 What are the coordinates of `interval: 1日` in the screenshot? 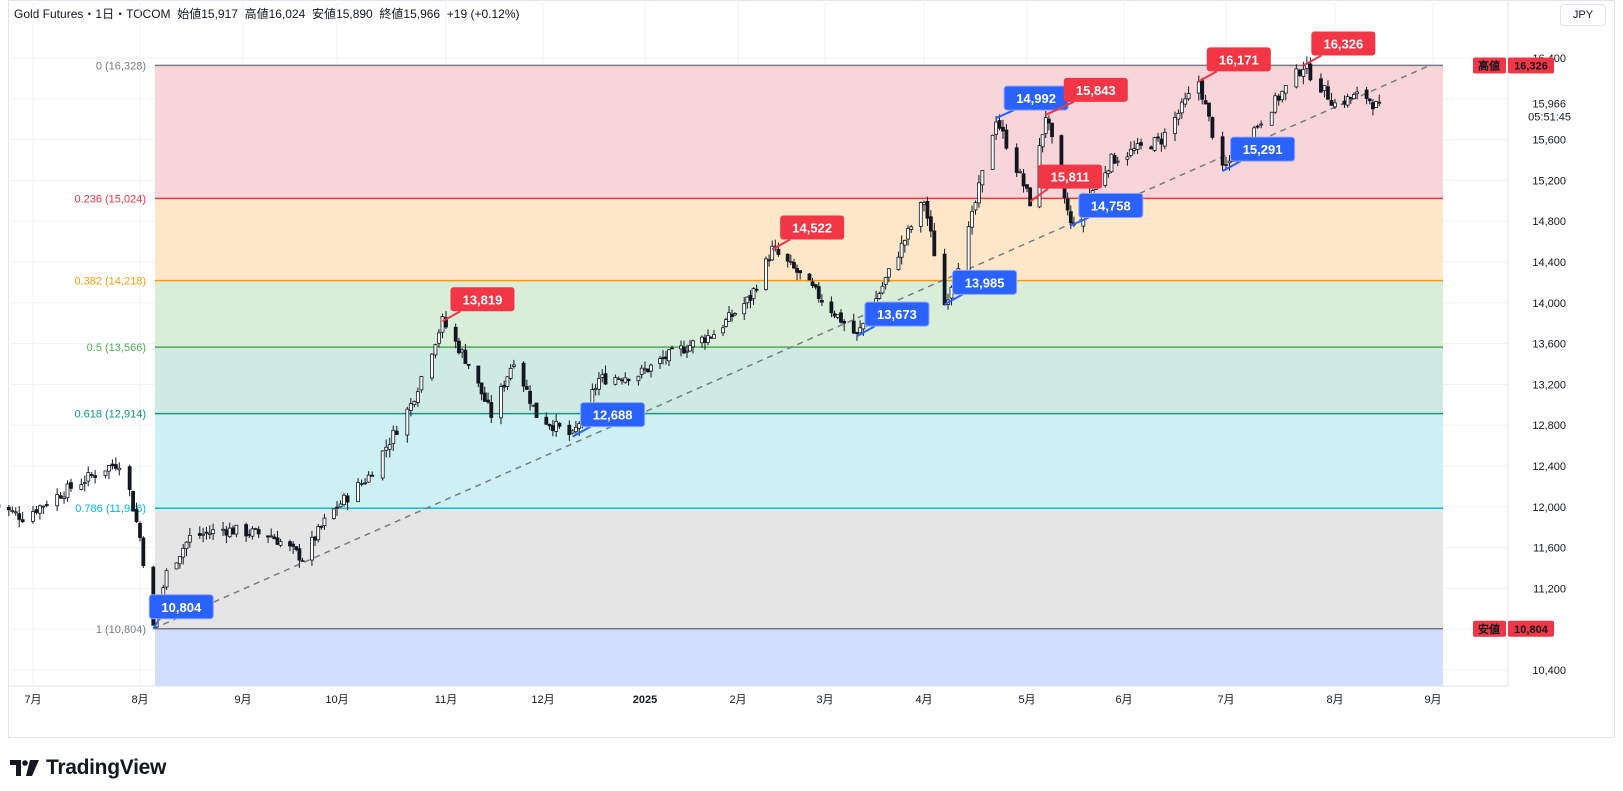 It's located at (105, 14).